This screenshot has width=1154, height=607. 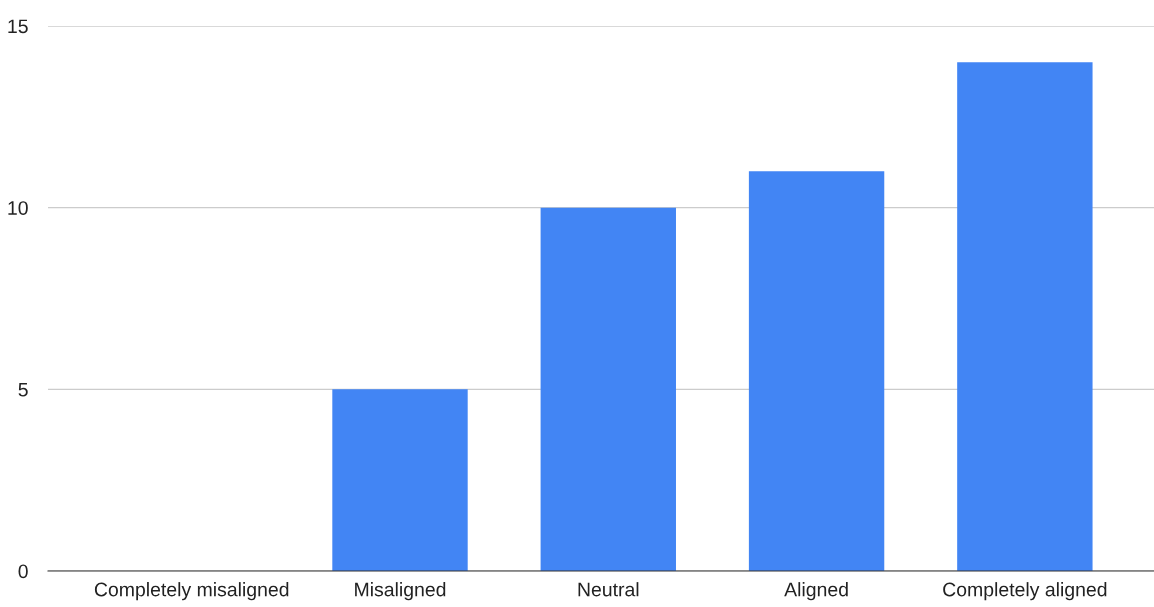 What do you see at coordinates (191, 591) in the screenshot?
I see `x-tick-label: Completely misaligned` at bounding box center [191, 591].